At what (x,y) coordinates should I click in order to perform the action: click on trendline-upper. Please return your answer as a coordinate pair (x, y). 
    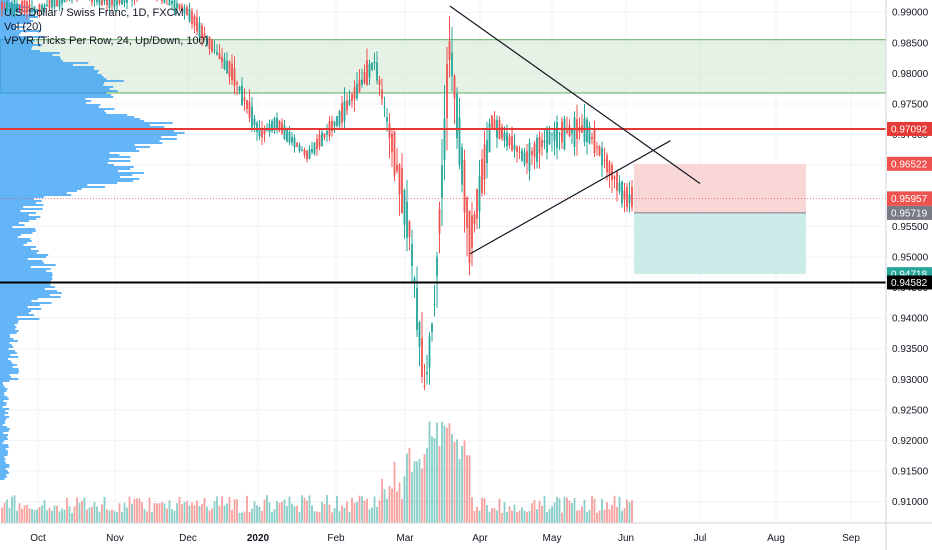
    Looking at the image, I should click on (575, 94).